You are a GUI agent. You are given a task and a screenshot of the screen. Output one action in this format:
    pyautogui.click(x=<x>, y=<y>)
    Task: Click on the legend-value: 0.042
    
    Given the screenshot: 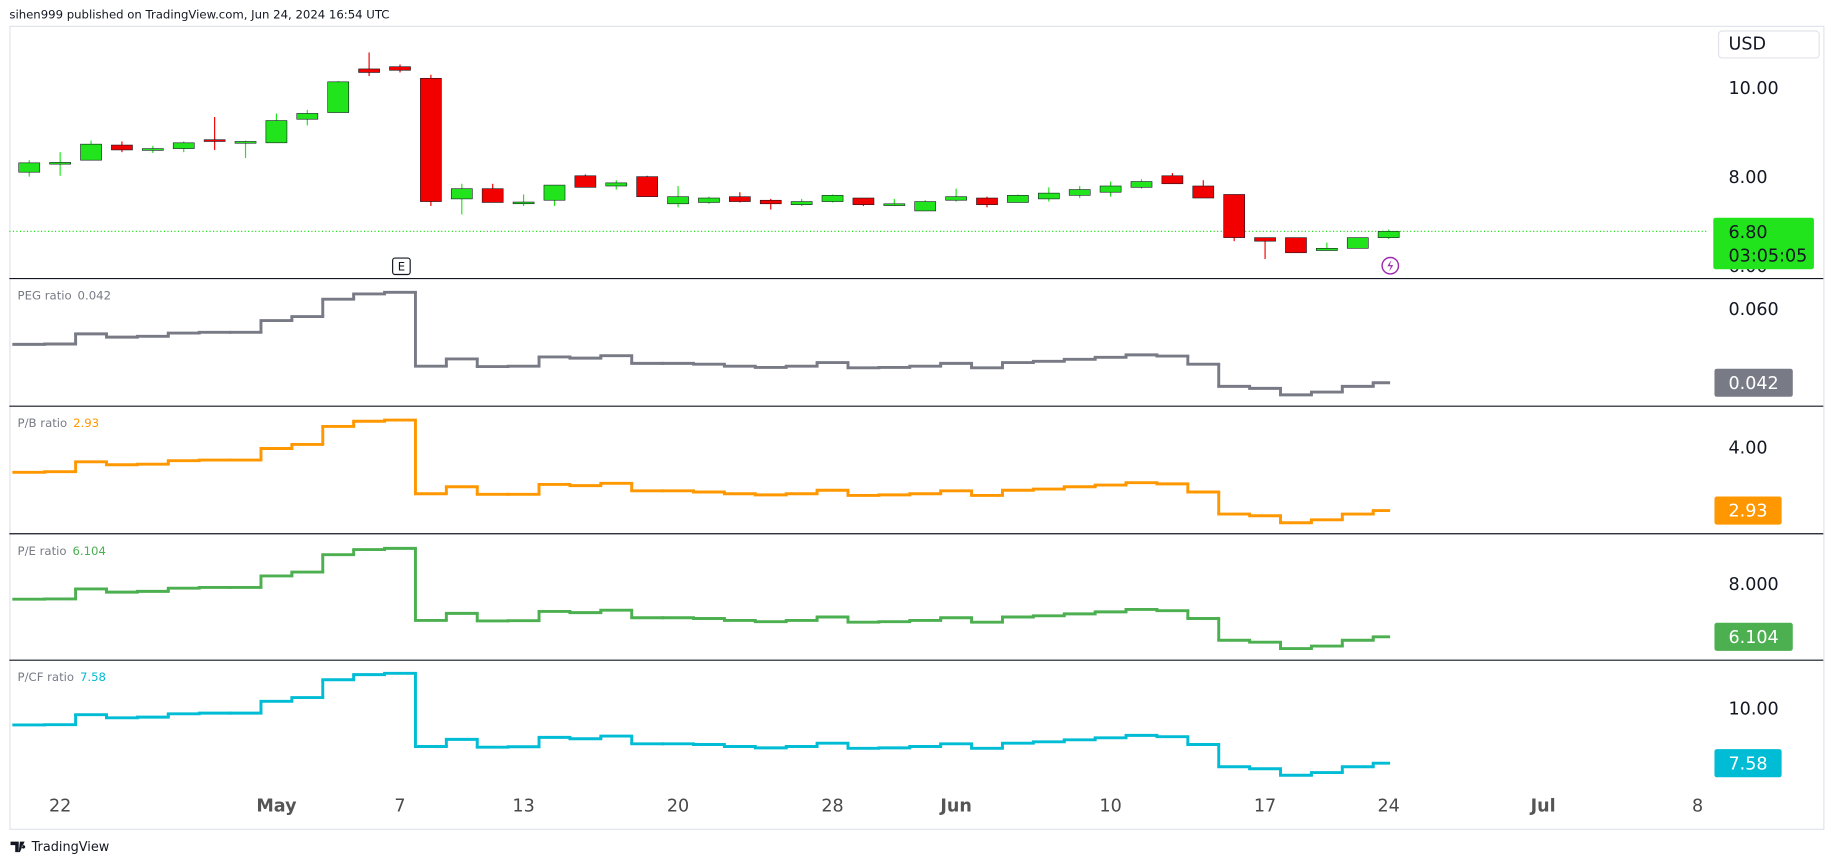 What is the action you would take?
    pyautogui.click(x=94, y=296)
    